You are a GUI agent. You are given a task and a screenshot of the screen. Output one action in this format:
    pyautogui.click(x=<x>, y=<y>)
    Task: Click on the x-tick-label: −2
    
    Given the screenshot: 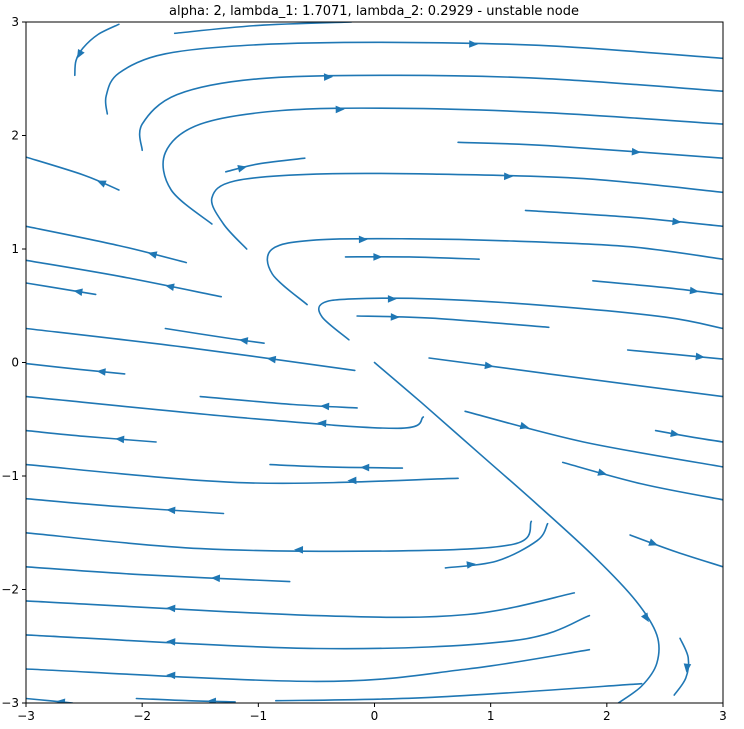 What is the action you would take?
    pyautogui.click(x=142, y=716)
    